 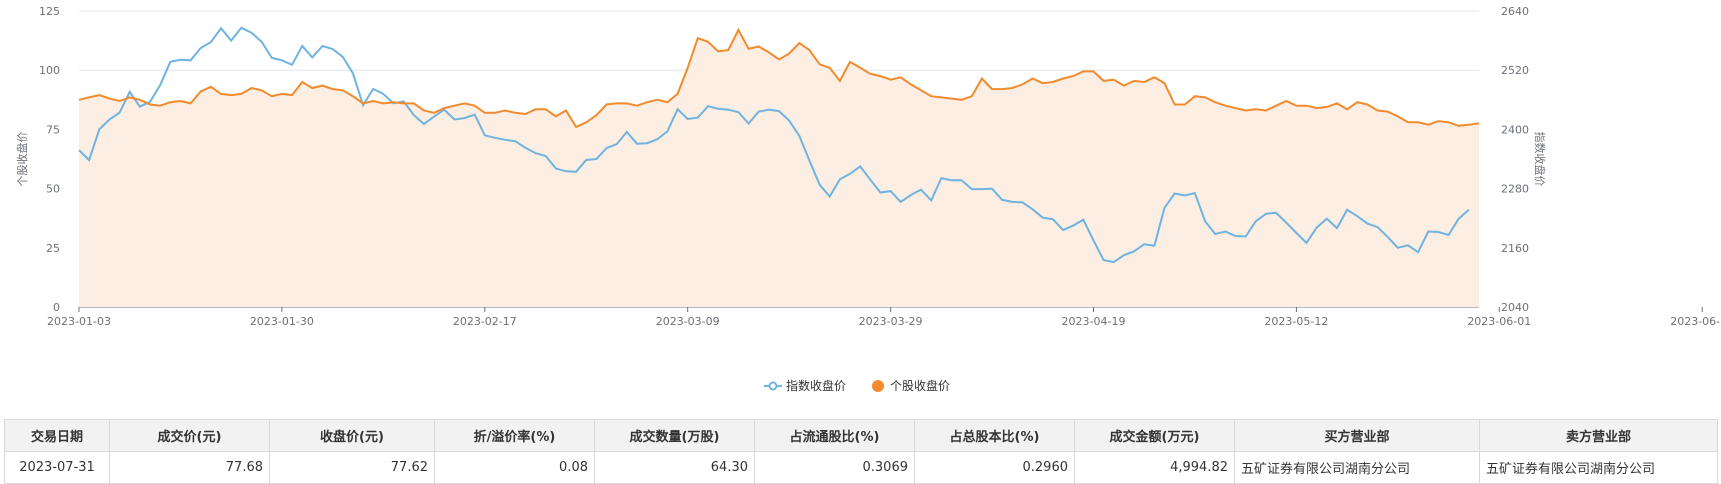 What do you see at coordinates (920, 385) in the screenshot?
I see `legend-label-stock: 个股收盘价` at bounding box center [920, 385].